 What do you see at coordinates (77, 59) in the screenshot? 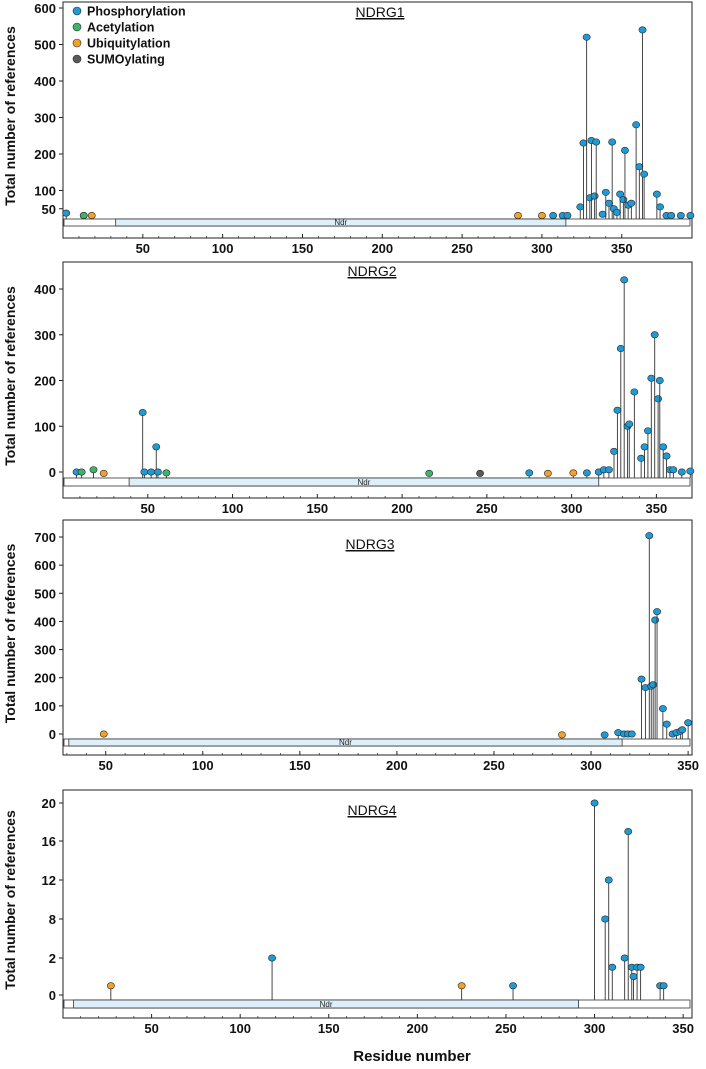
I see `legend-sumoylating-swatch` at bounding box center [77, 59].